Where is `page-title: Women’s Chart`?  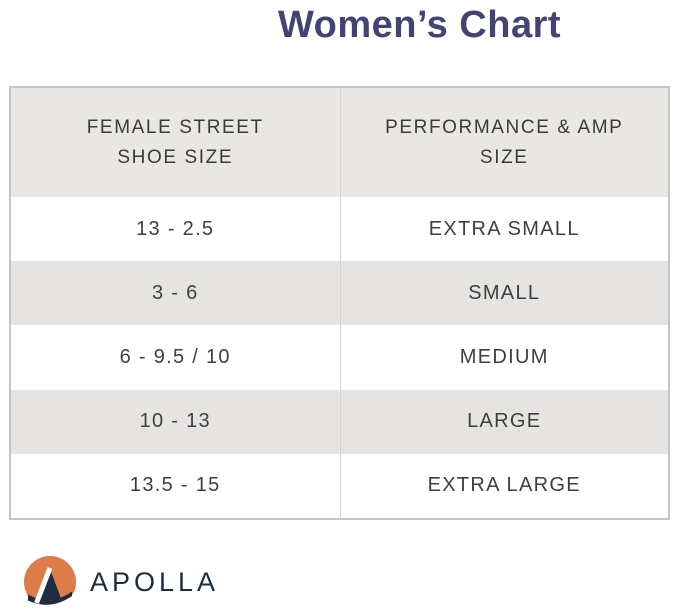
page-title: Women’s Chart is located at coordinates (419, 25).